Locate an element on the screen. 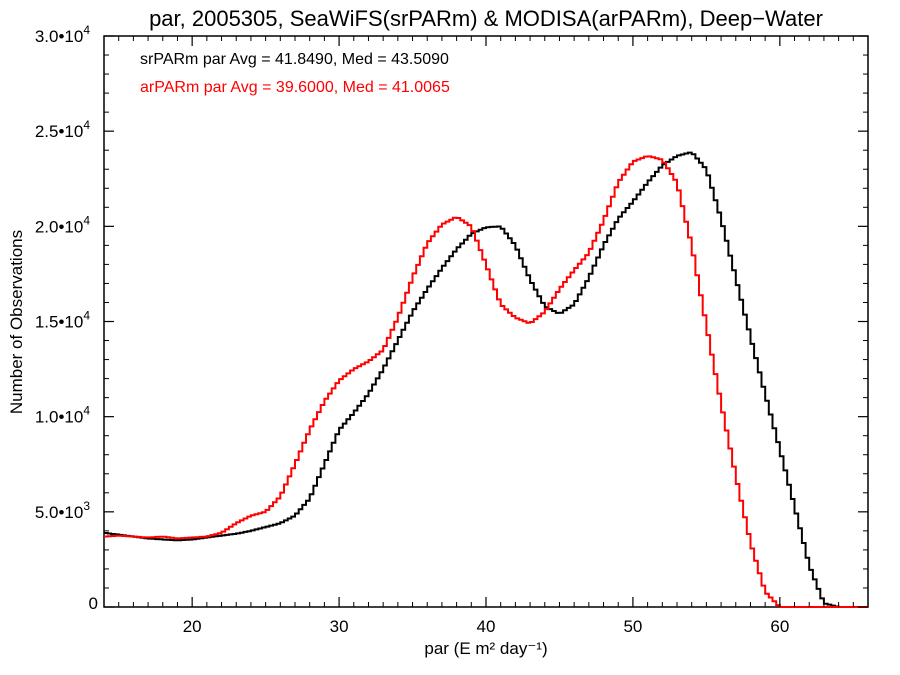  y-tick-label: 1.0•104 is located at coordinates (63, 415).